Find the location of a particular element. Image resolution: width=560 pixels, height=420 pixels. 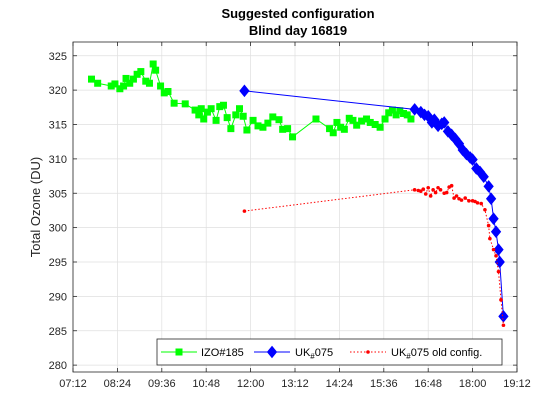

x-tick-label: 14:24 is located at coordinates (340, 384).